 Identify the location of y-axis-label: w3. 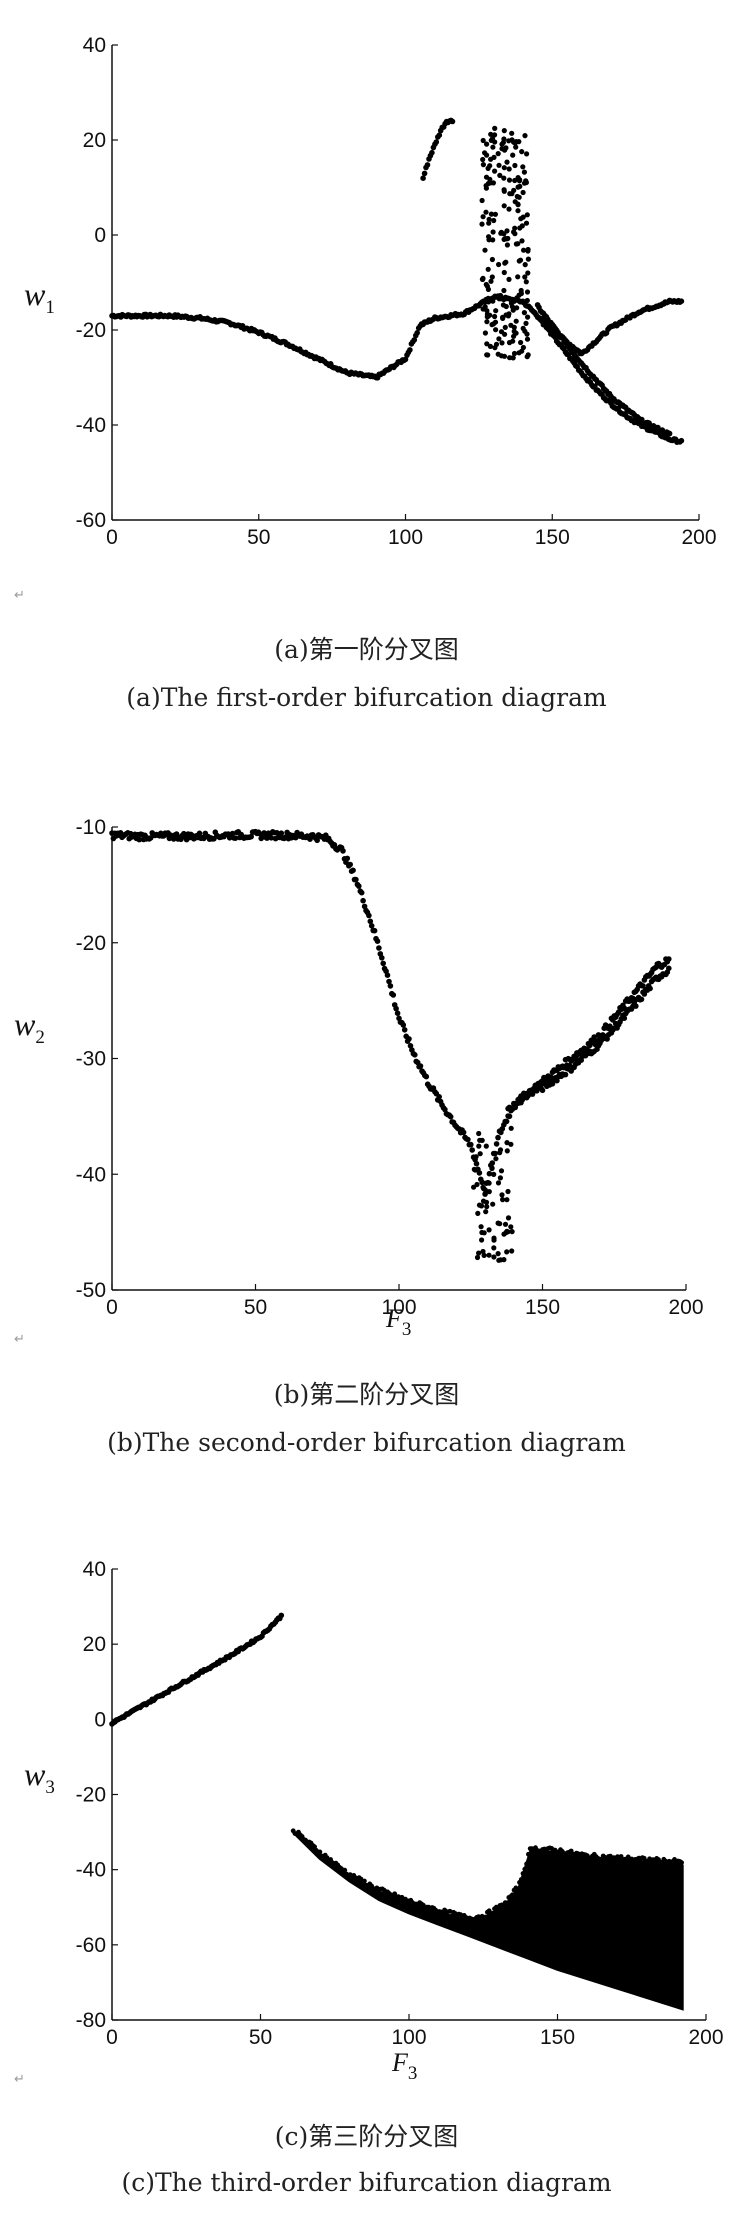
(39, 1777).